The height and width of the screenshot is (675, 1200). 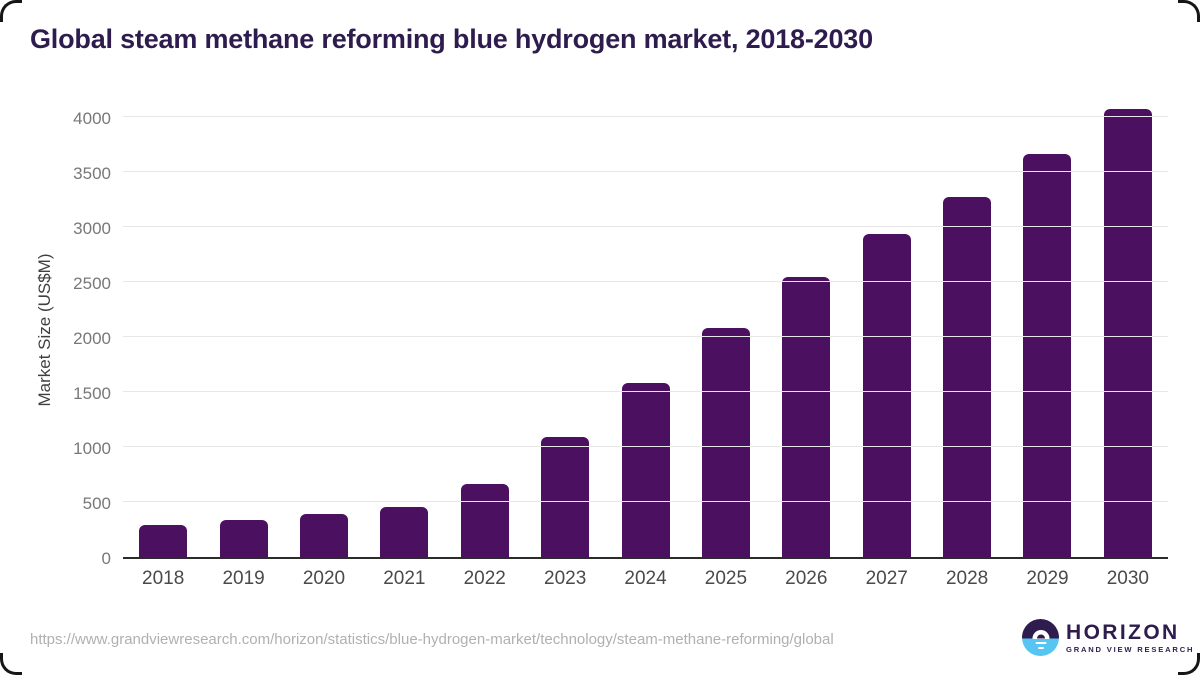 I want to click on x-tick-label-2018: 2018, so click(x=163, y=578).